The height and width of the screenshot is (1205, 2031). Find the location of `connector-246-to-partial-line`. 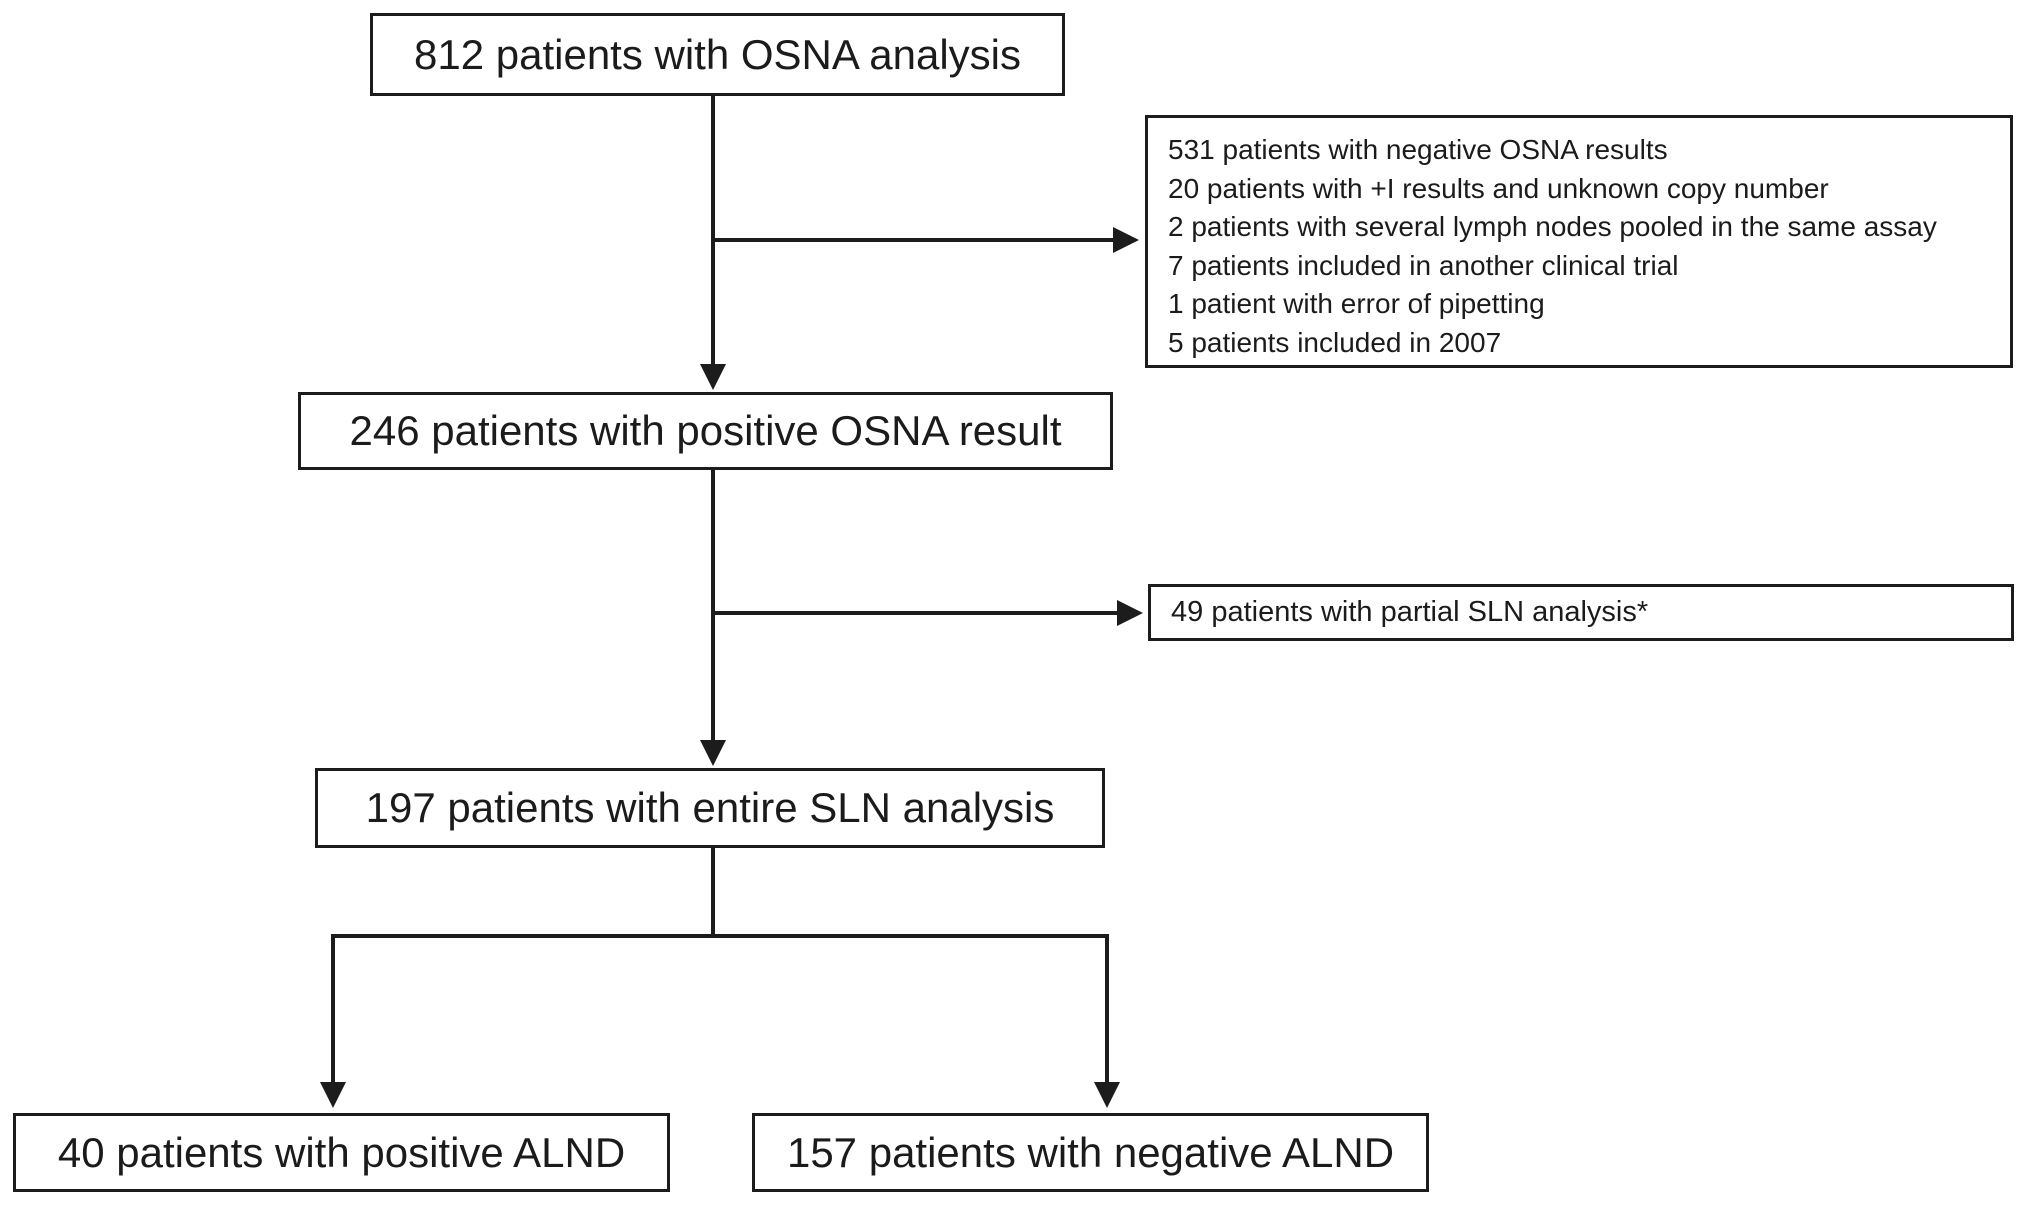

connector-246-to-partial-line is located at coordinates (915, 613).